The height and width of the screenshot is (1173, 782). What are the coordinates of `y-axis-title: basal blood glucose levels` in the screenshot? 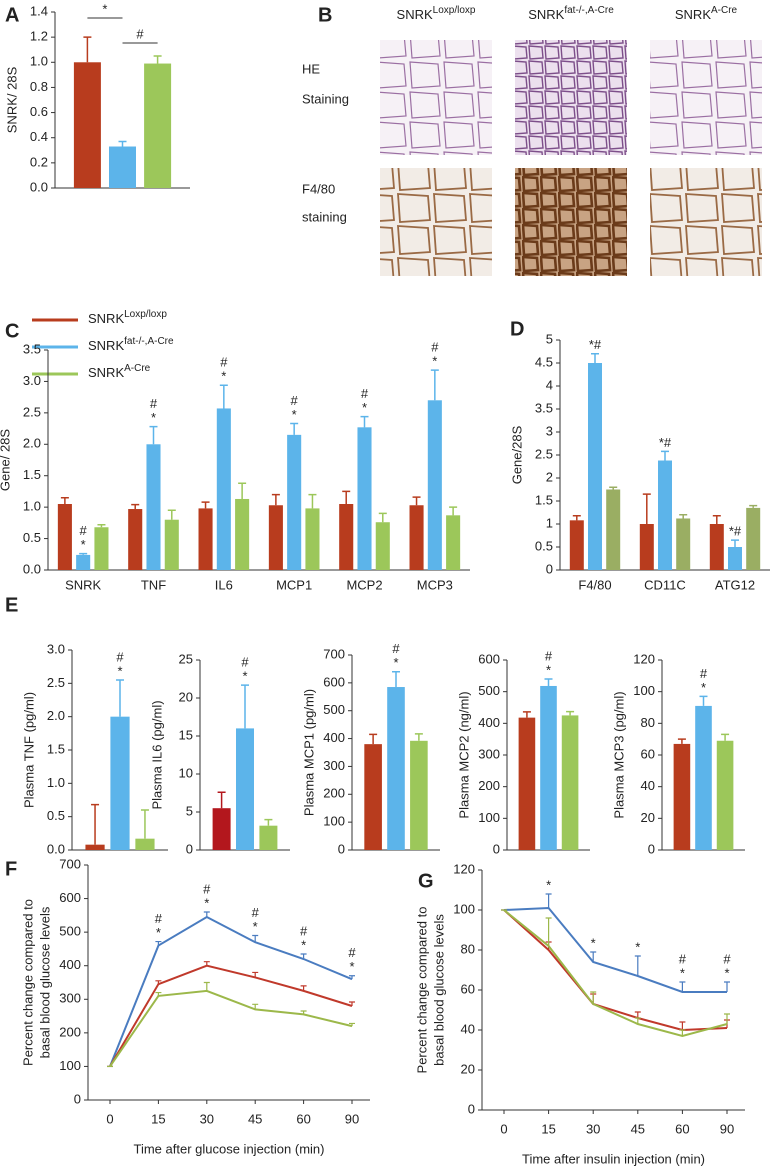 It's located at (44, 982).